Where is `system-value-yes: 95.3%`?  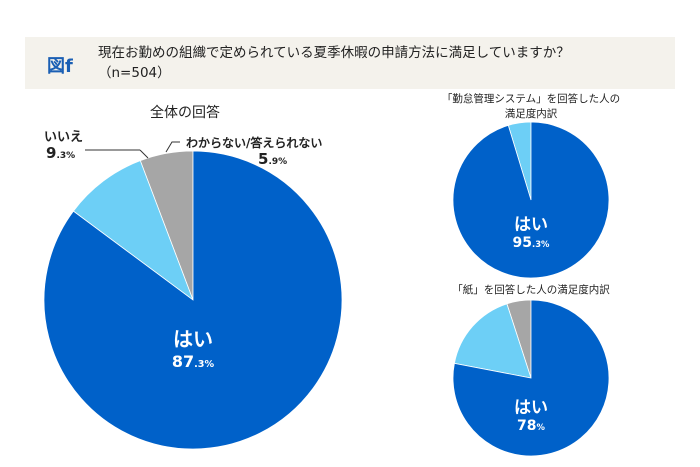
system-value-yes: 95.3% is located at coordinates (531, 243).